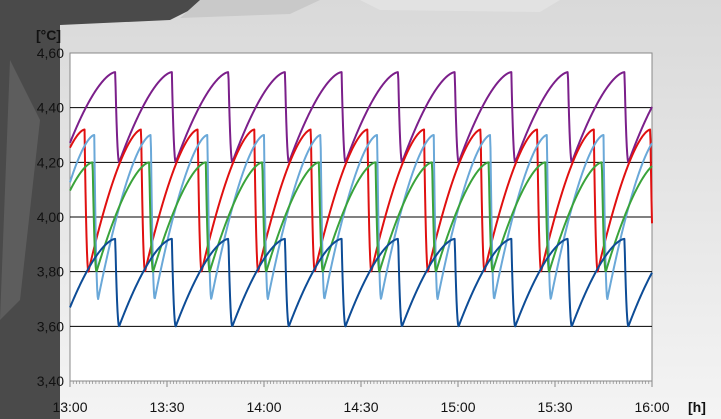 The width and height of the screenshot is (721, 419). I want to click on x-tick-label: 13:00, so click(69, 407).